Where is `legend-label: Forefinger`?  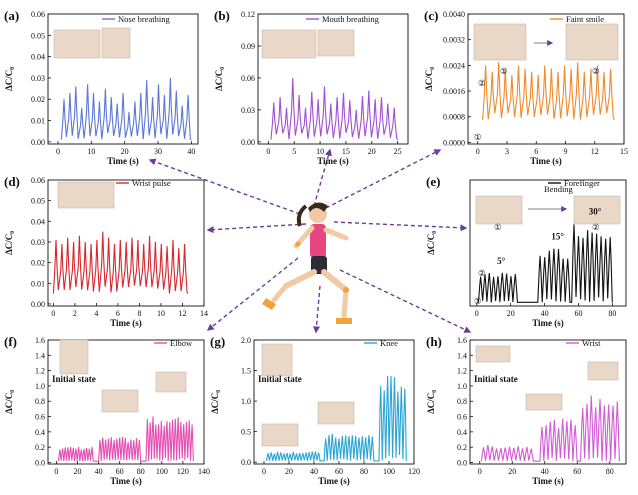 legend-label: Forefinger is located at coordinates (582, 183).